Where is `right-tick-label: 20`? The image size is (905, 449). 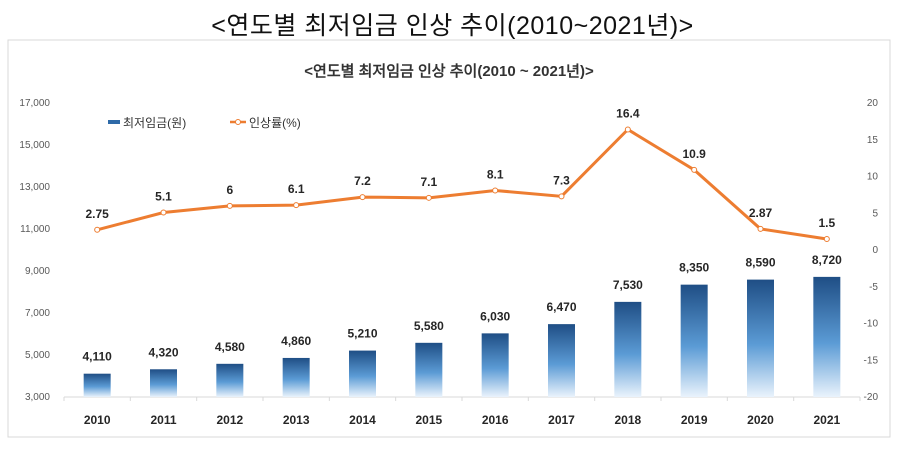 right-tick-label: 20 is located at coordinates (873, 103).